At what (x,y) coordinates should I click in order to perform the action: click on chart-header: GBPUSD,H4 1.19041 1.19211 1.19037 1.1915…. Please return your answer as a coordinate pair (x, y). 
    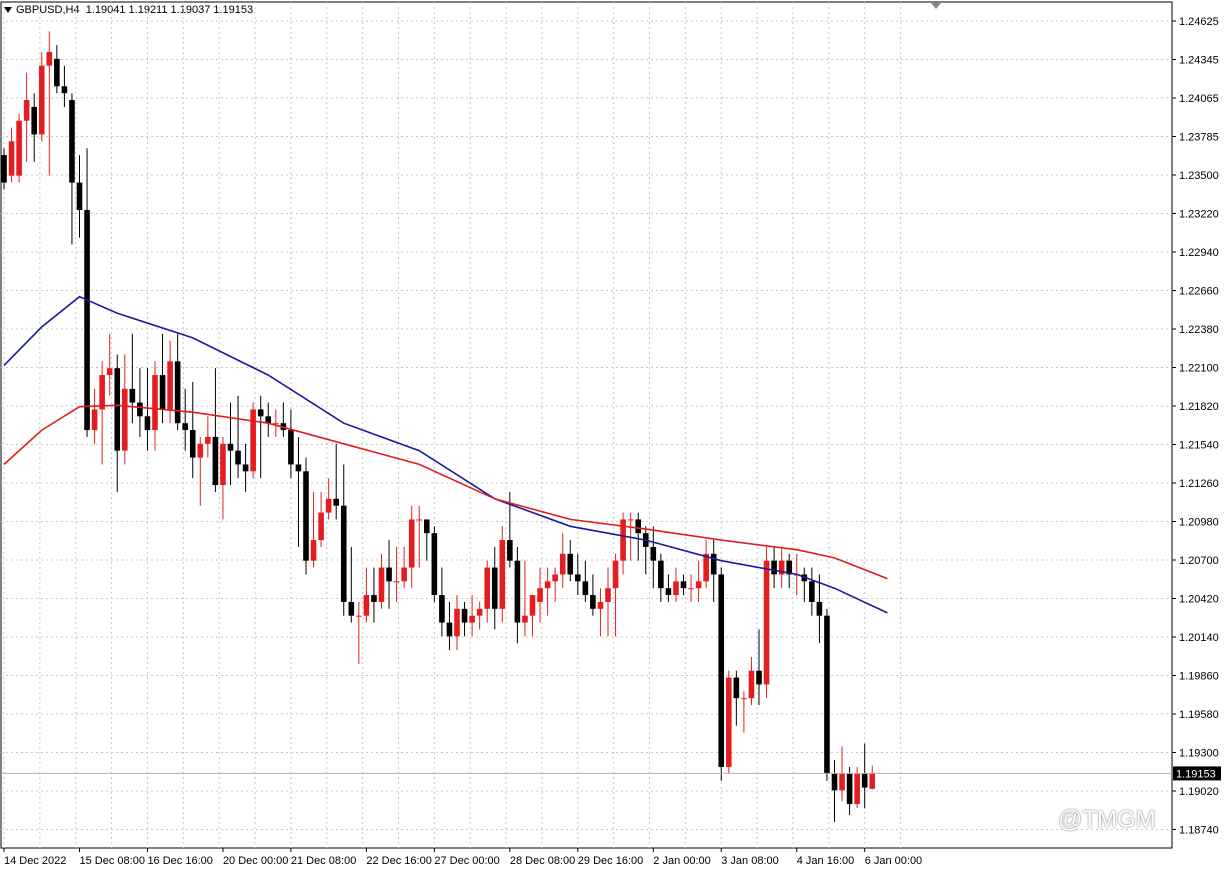
    Looking at the image, I should click on (128, 10).